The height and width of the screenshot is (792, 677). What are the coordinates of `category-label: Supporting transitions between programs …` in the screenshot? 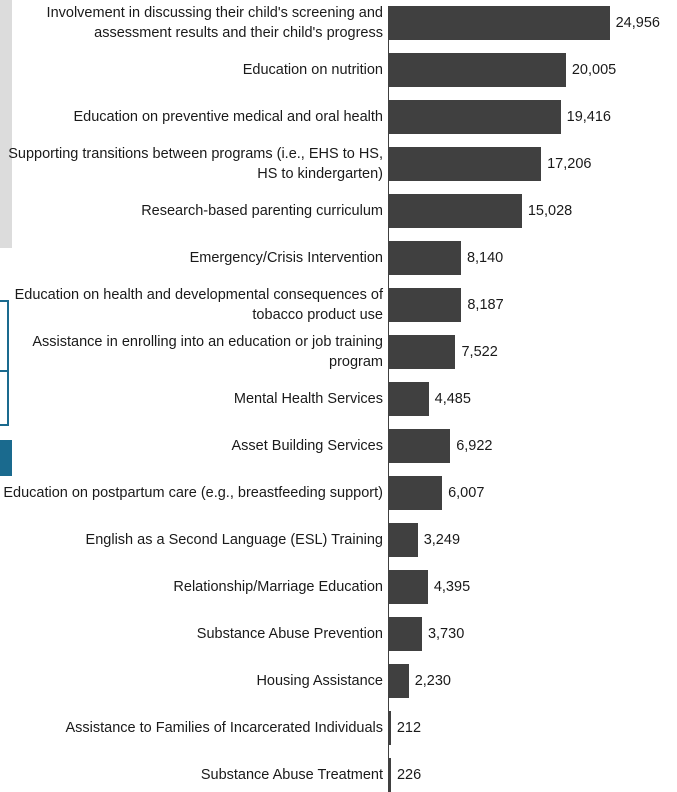 It's located at (195, 164).